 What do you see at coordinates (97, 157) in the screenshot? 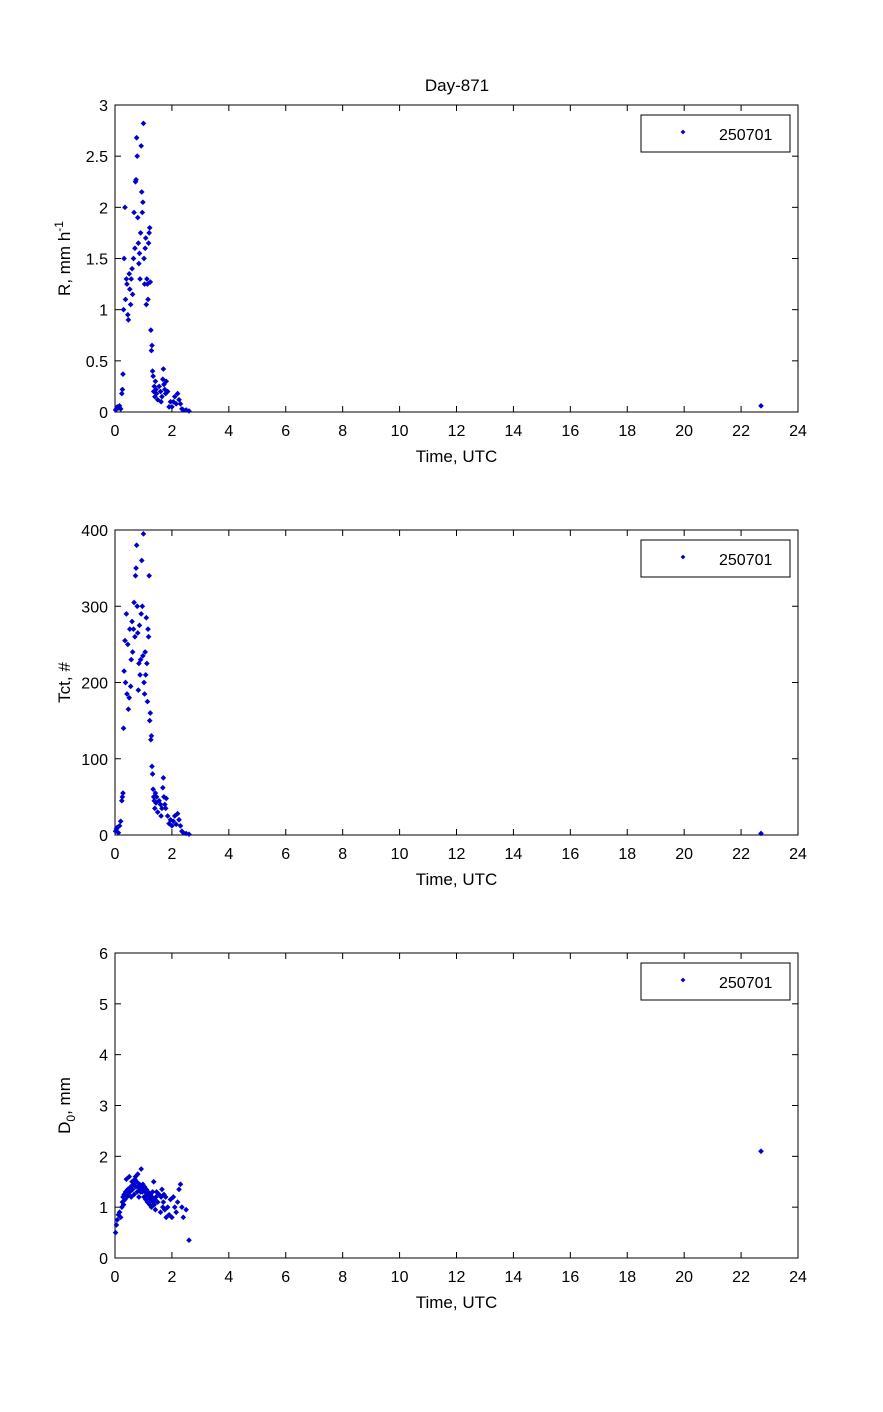
I see `y-tick-label: 2.5` at bounding box center [97, 157].